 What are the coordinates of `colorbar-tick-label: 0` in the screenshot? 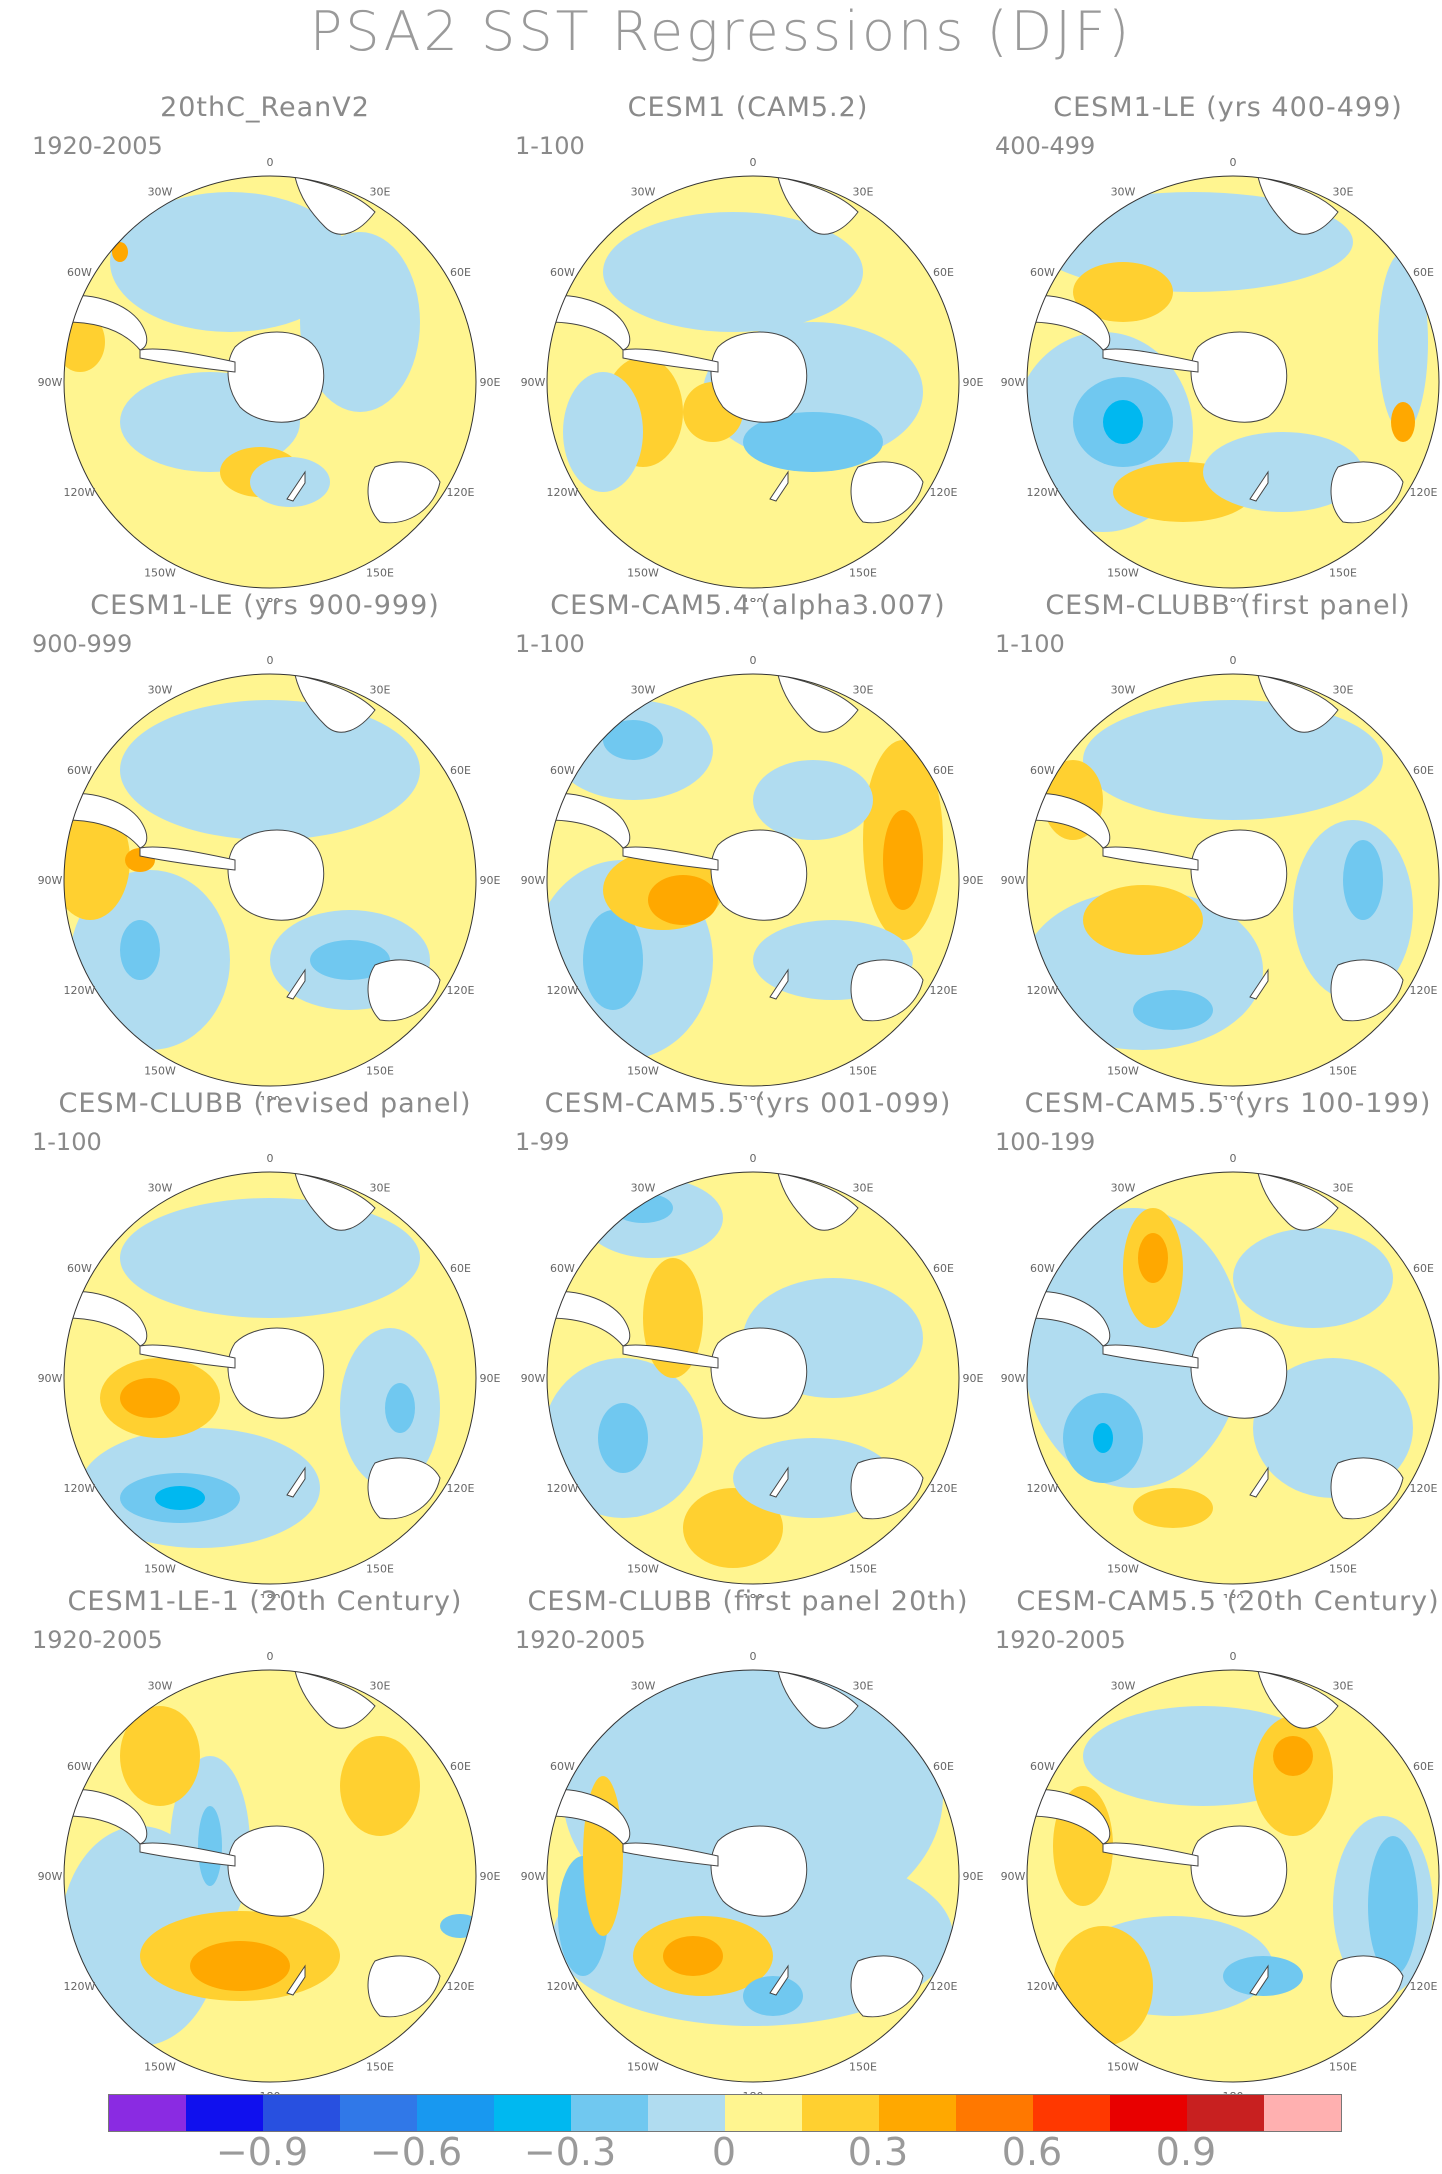 It's located at (724, 2152).